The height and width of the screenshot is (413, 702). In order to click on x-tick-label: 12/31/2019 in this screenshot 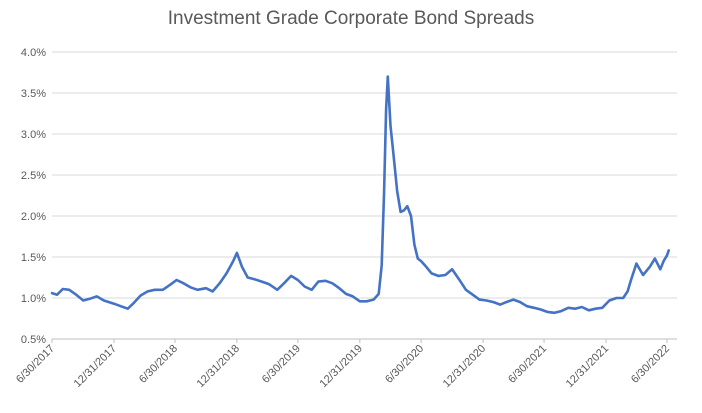, I will do `click(341, 366)`.